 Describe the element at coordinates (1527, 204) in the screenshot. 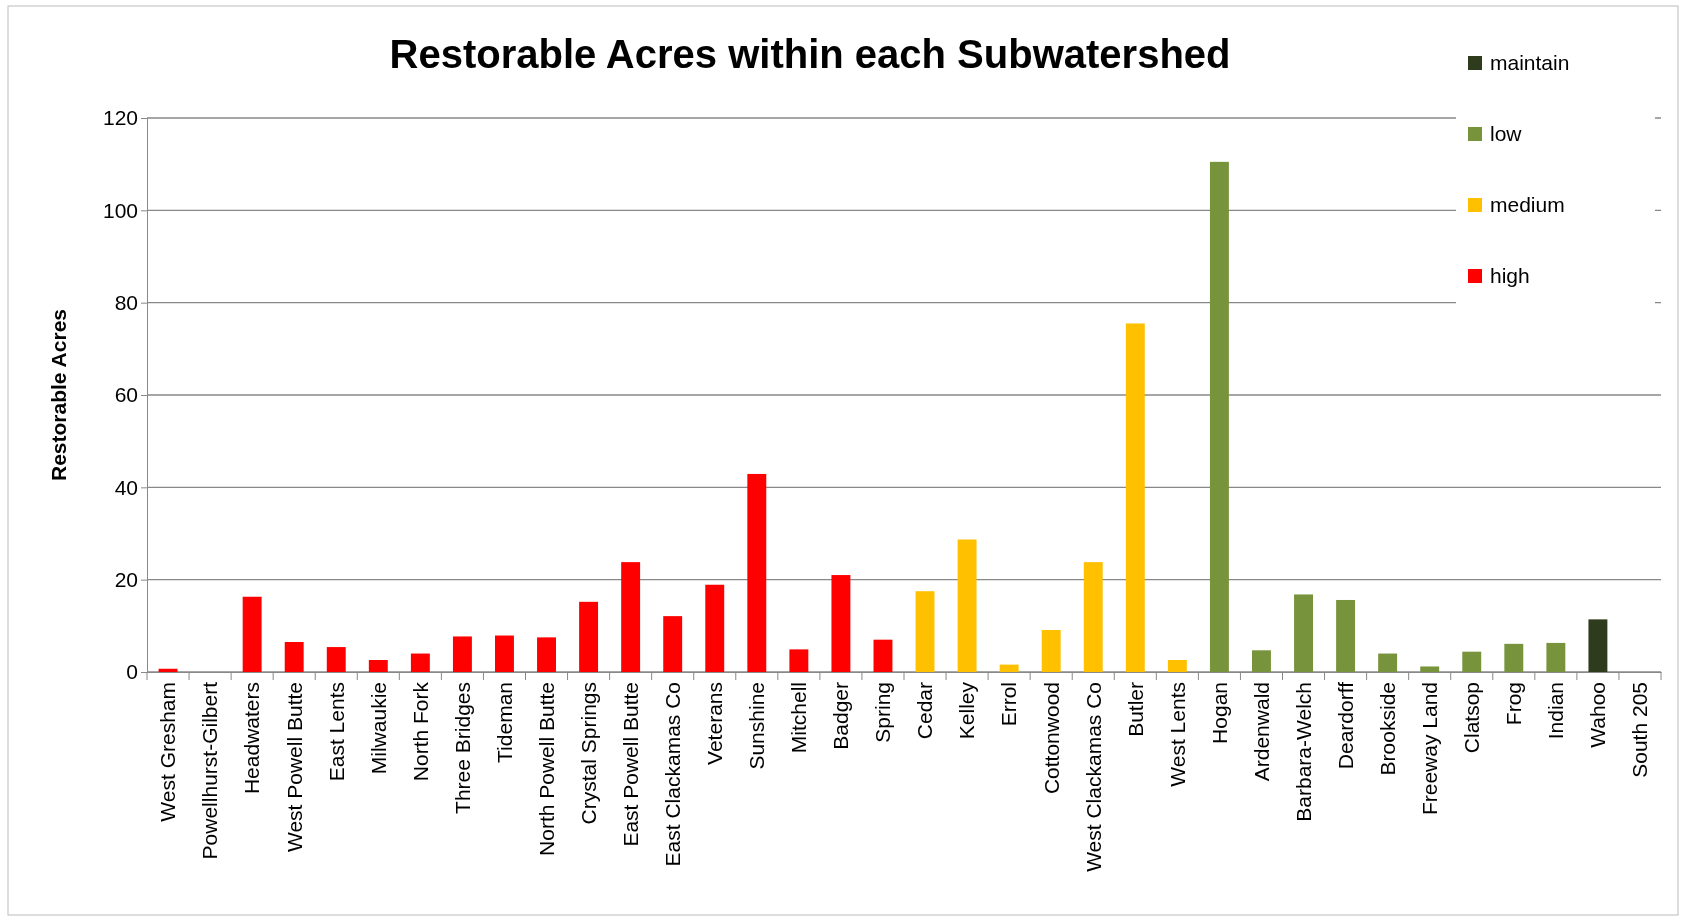

I see `legend-label: medium` at that location.